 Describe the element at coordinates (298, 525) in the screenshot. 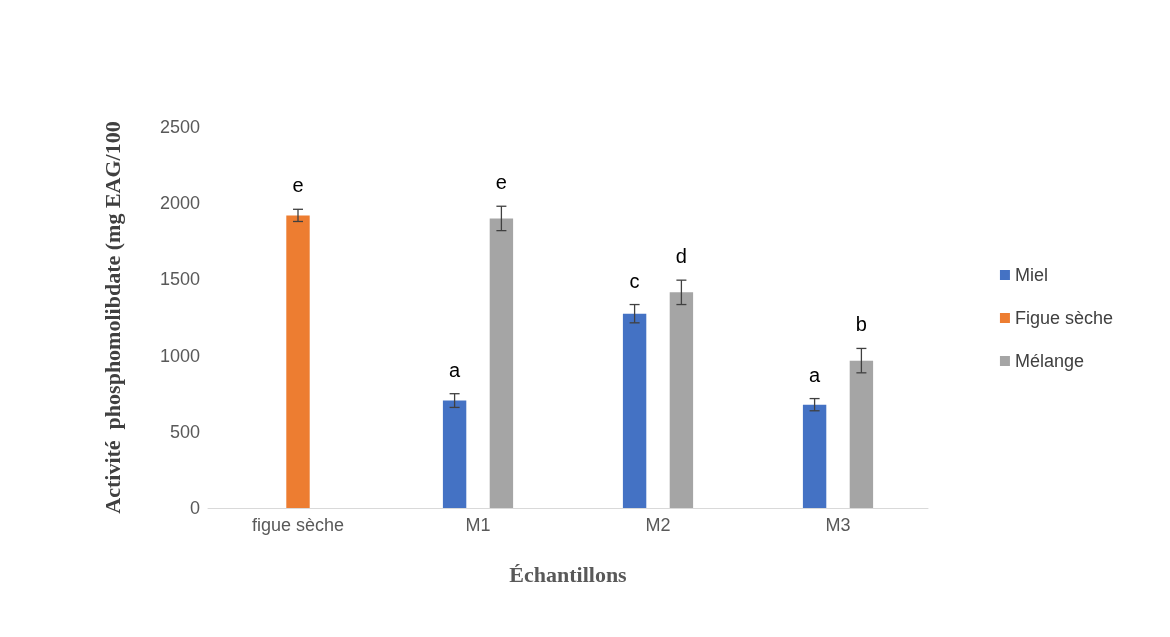

I see `x-tick-label: figue sèche` at that location.